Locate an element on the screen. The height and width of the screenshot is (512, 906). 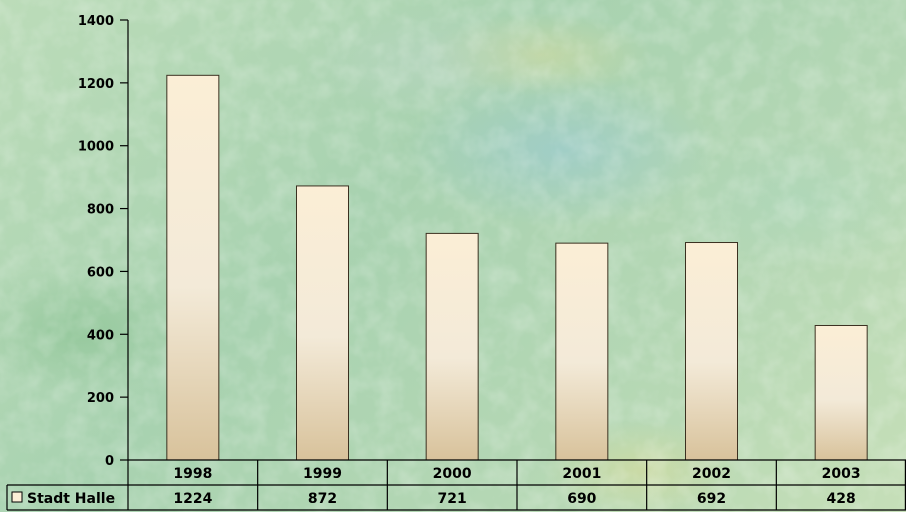
data-label: 721 is located at coordinates (452, 499).